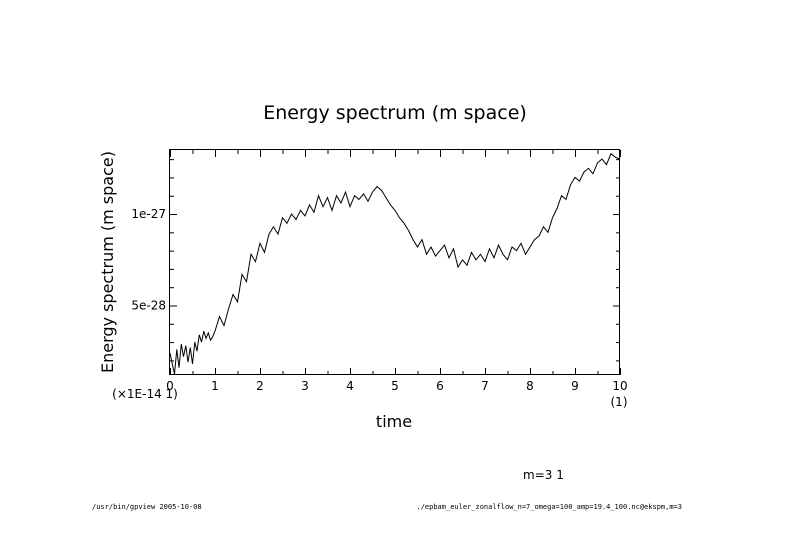  Describe the element at coordinates (170, 386) in the screenshot. I see `x-tick-label: 0` at that location.